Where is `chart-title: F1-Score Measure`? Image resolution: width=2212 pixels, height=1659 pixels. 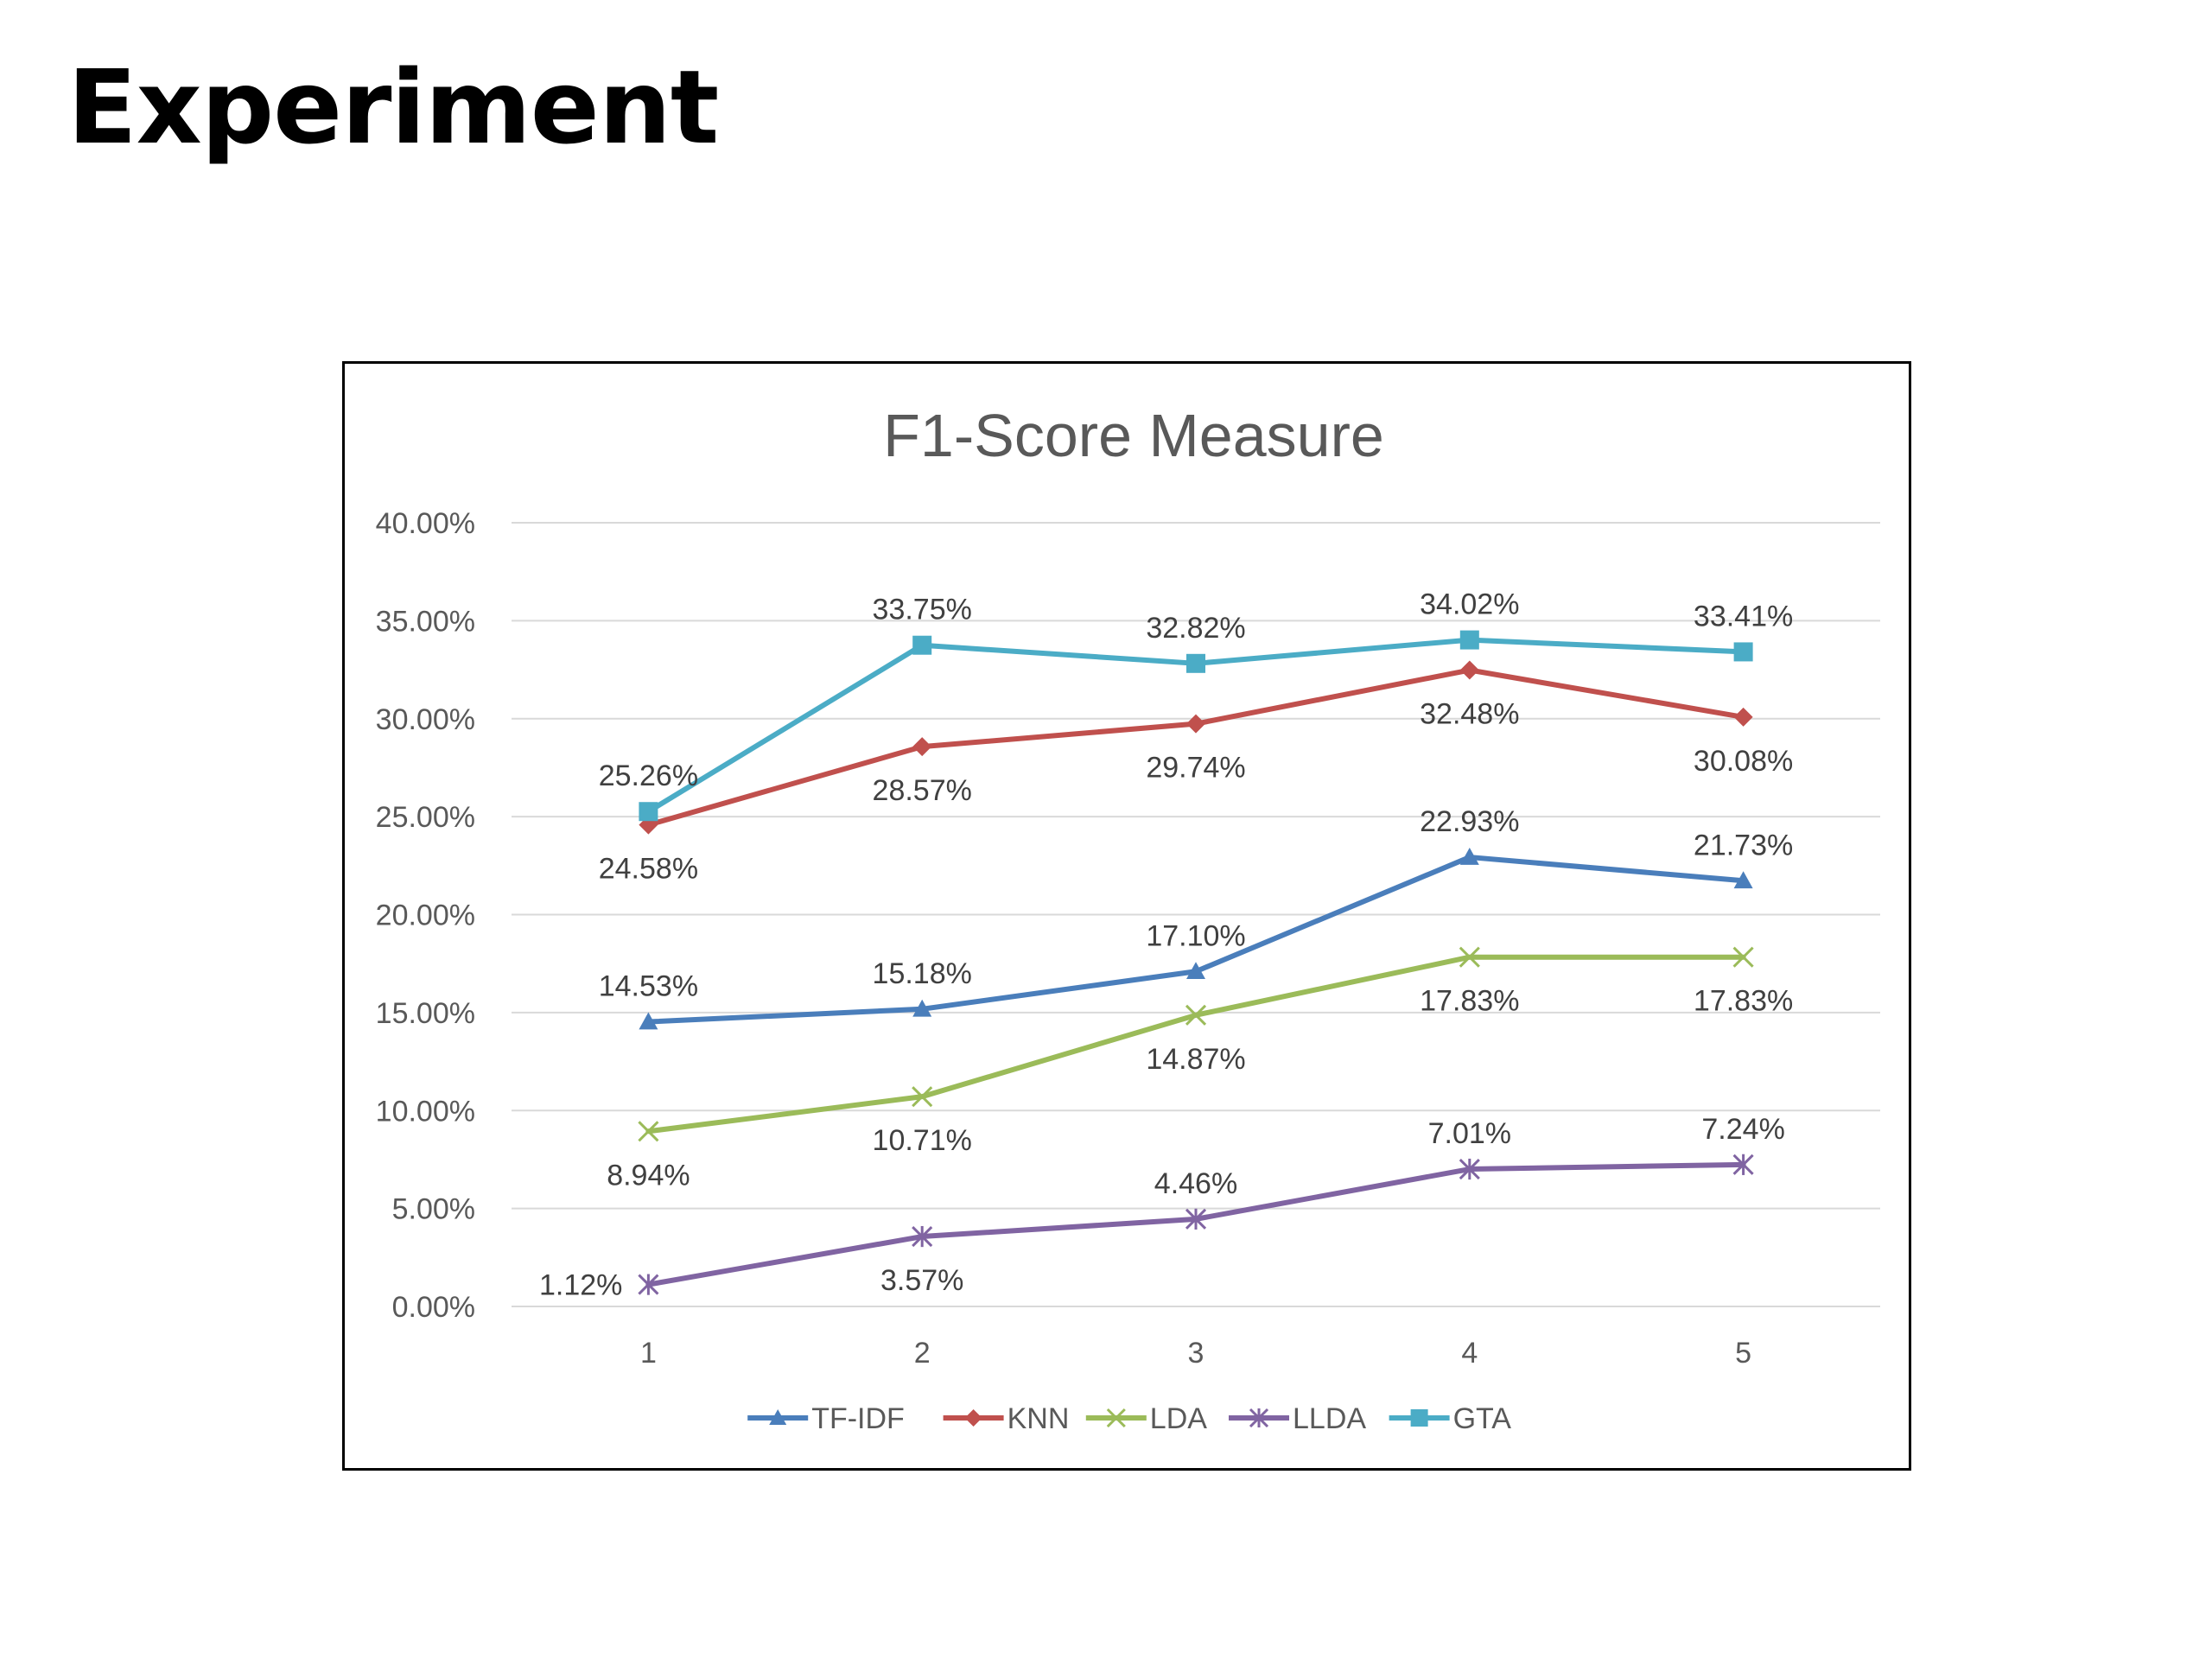 chart-title: F1-Score Measure is located at coordinates (1133, 435).